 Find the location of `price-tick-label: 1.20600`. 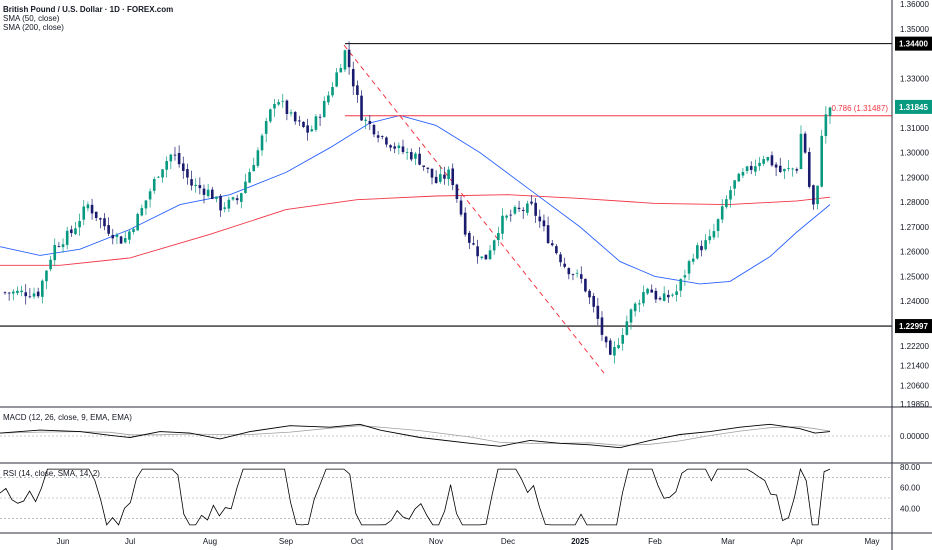

price-tick-label: 1.20600 is located at coordinates (914, 385).